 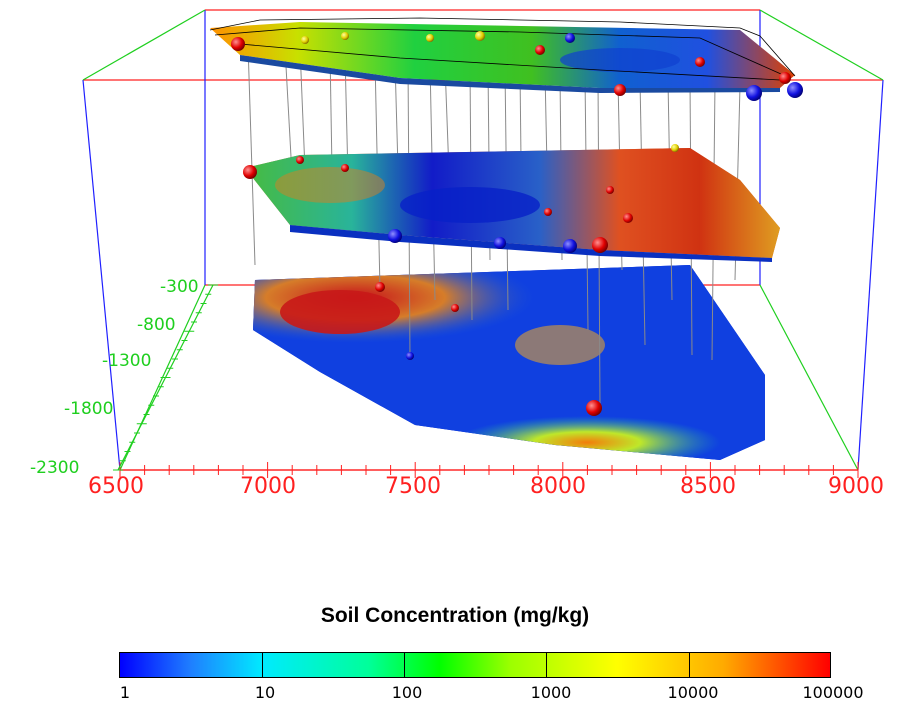 I want to click on color-scale-label: 1, so click(x=125, y=692).